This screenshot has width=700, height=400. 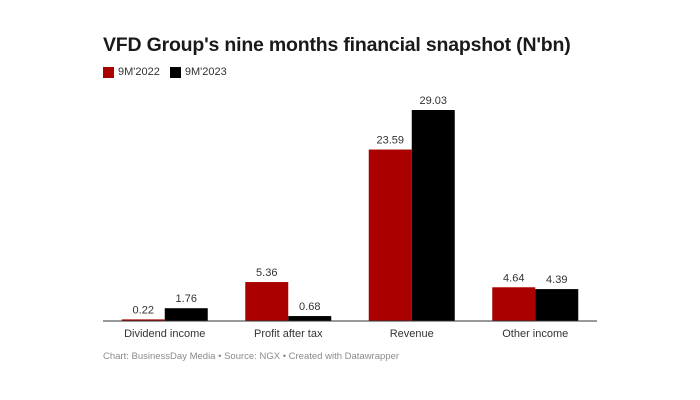 I want to click on bar-other-income-9m-2022, so click(x=514, y=304).